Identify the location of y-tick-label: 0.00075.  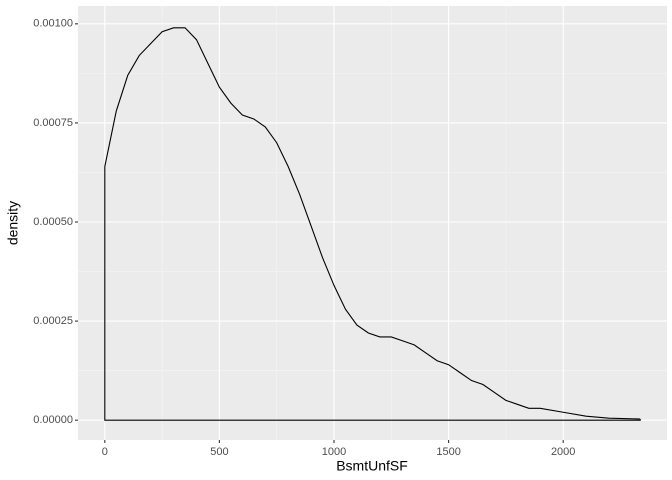
(53, 123).